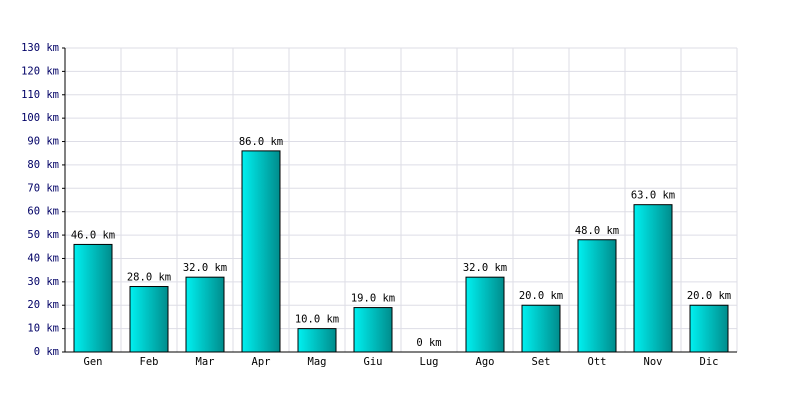 This screenshot has height=400, width=800. I want to click on y-tick-label: 30 km, so click(43, 282).